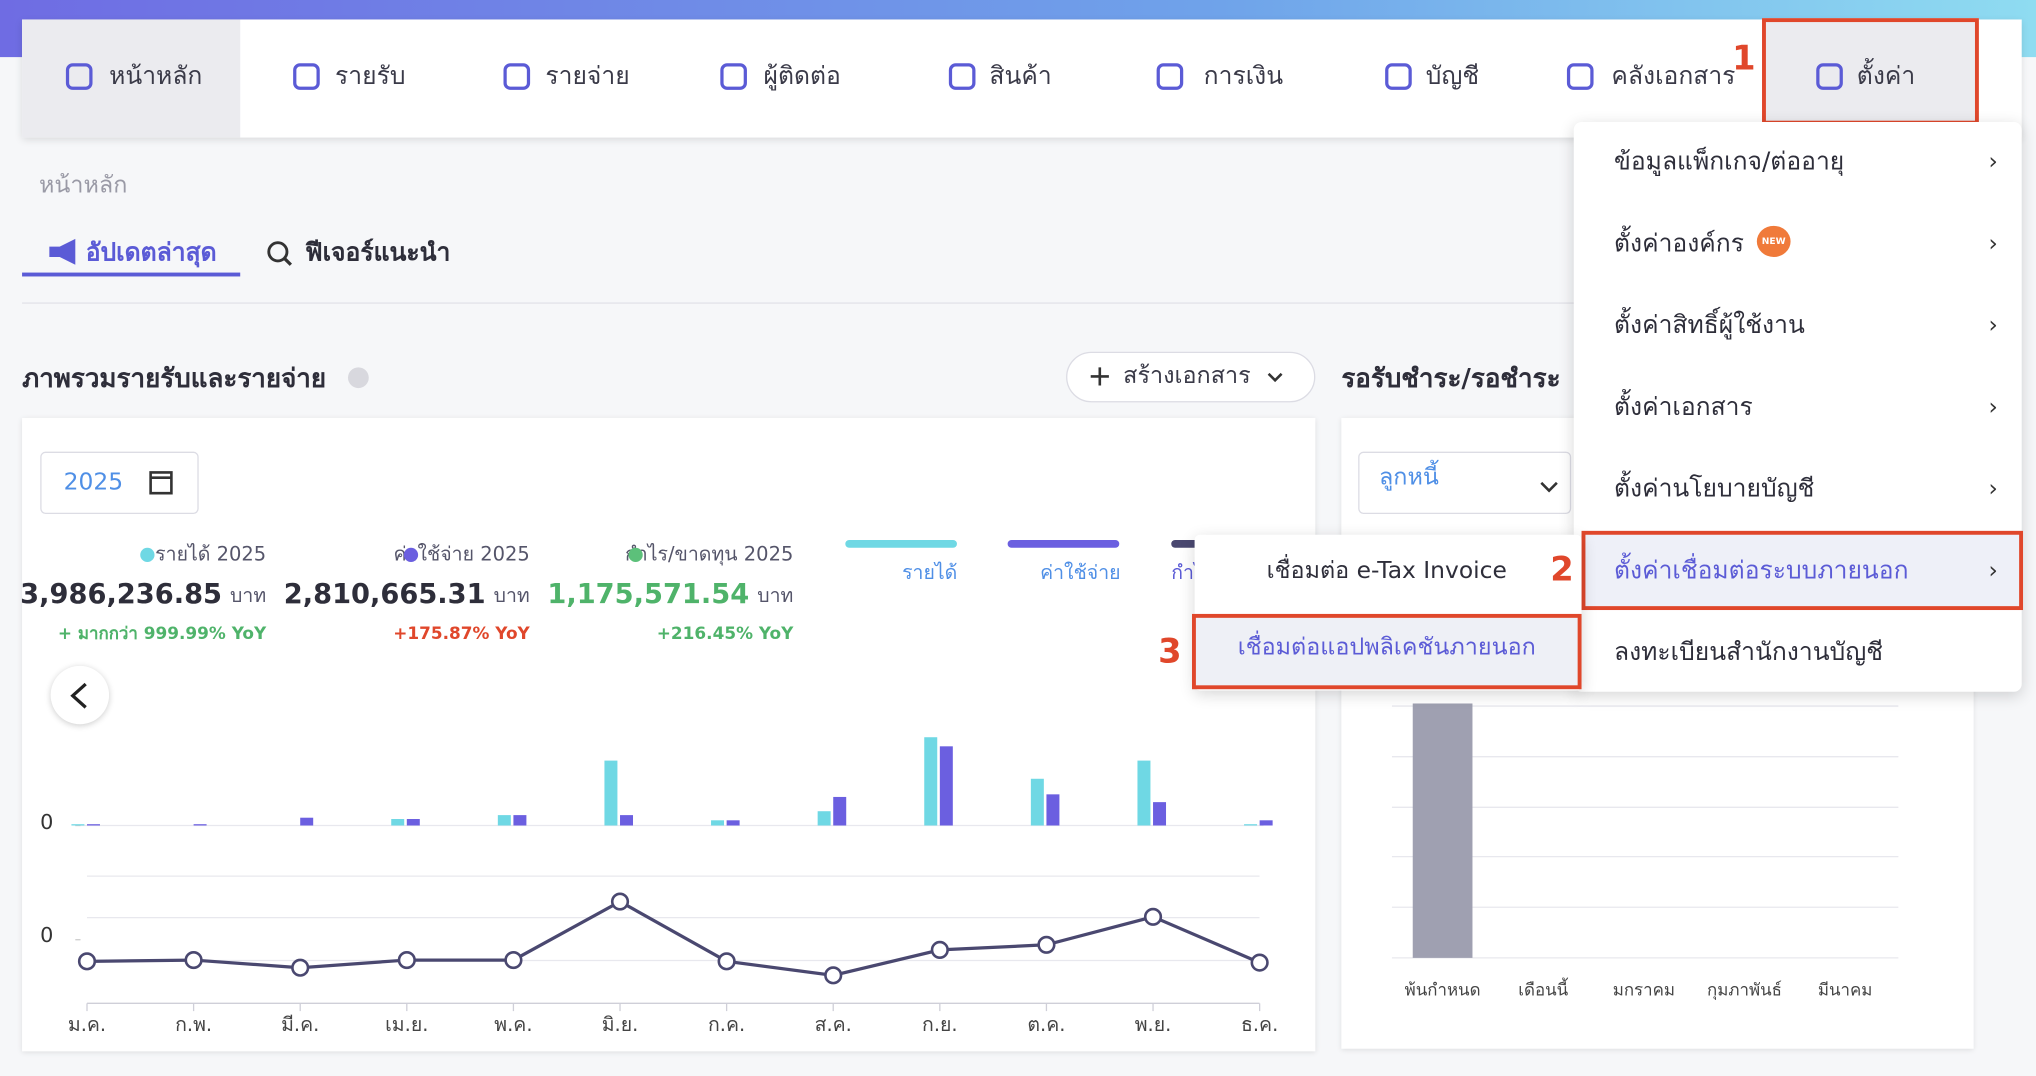  What do you see at coordinates (725, 634) in the screenshot?
I see `stat-change: +216.45% YoY` at bounding box center [725, 634].